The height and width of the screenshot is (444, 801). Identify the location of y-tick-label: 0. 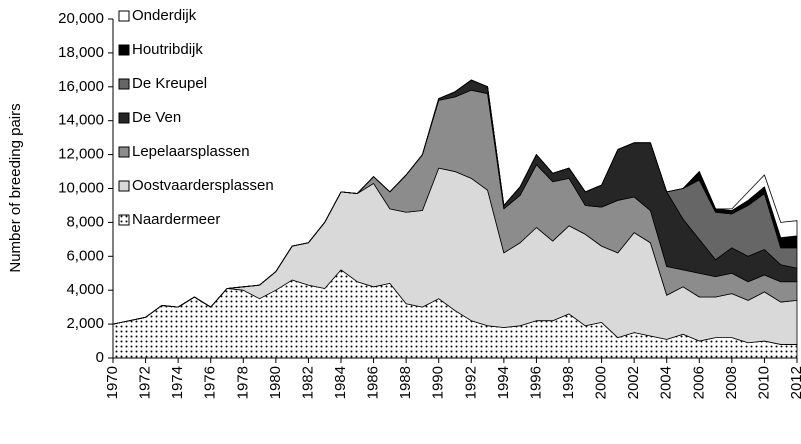
(100, 357).